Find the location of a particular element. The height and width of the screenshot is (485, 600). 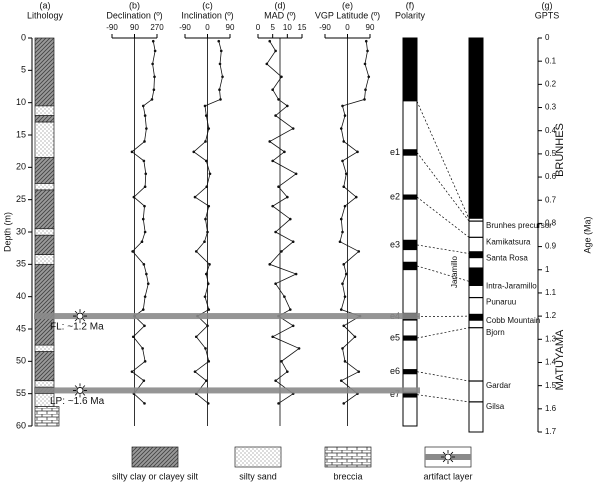

event-label: Brunhes precursor is located at coordinates (519, 225).